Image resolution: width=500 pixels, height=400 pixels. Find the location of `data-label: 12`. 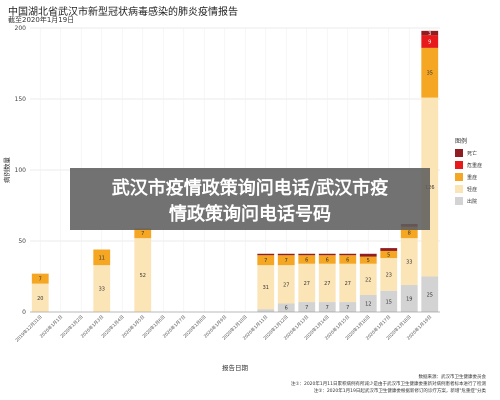

data-label: 12 is located at coordinates (368, 304).